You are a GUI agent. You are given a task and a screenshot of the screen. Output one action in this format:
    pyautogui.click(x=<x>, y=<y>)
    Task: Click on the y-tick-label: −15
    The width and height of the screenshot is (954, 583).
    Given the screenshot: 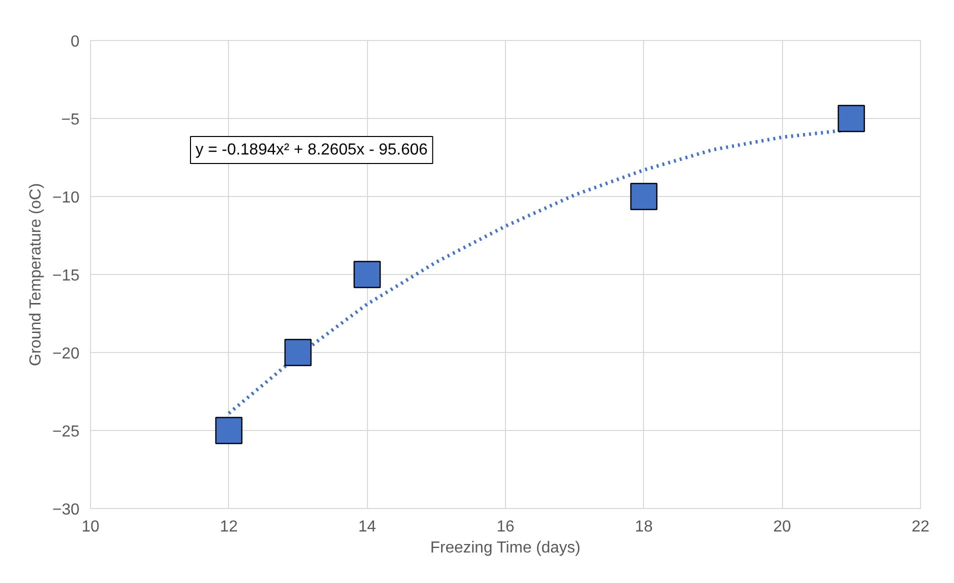 What is the action you would take?
    pyautogui.click(x=66, y=276)
    